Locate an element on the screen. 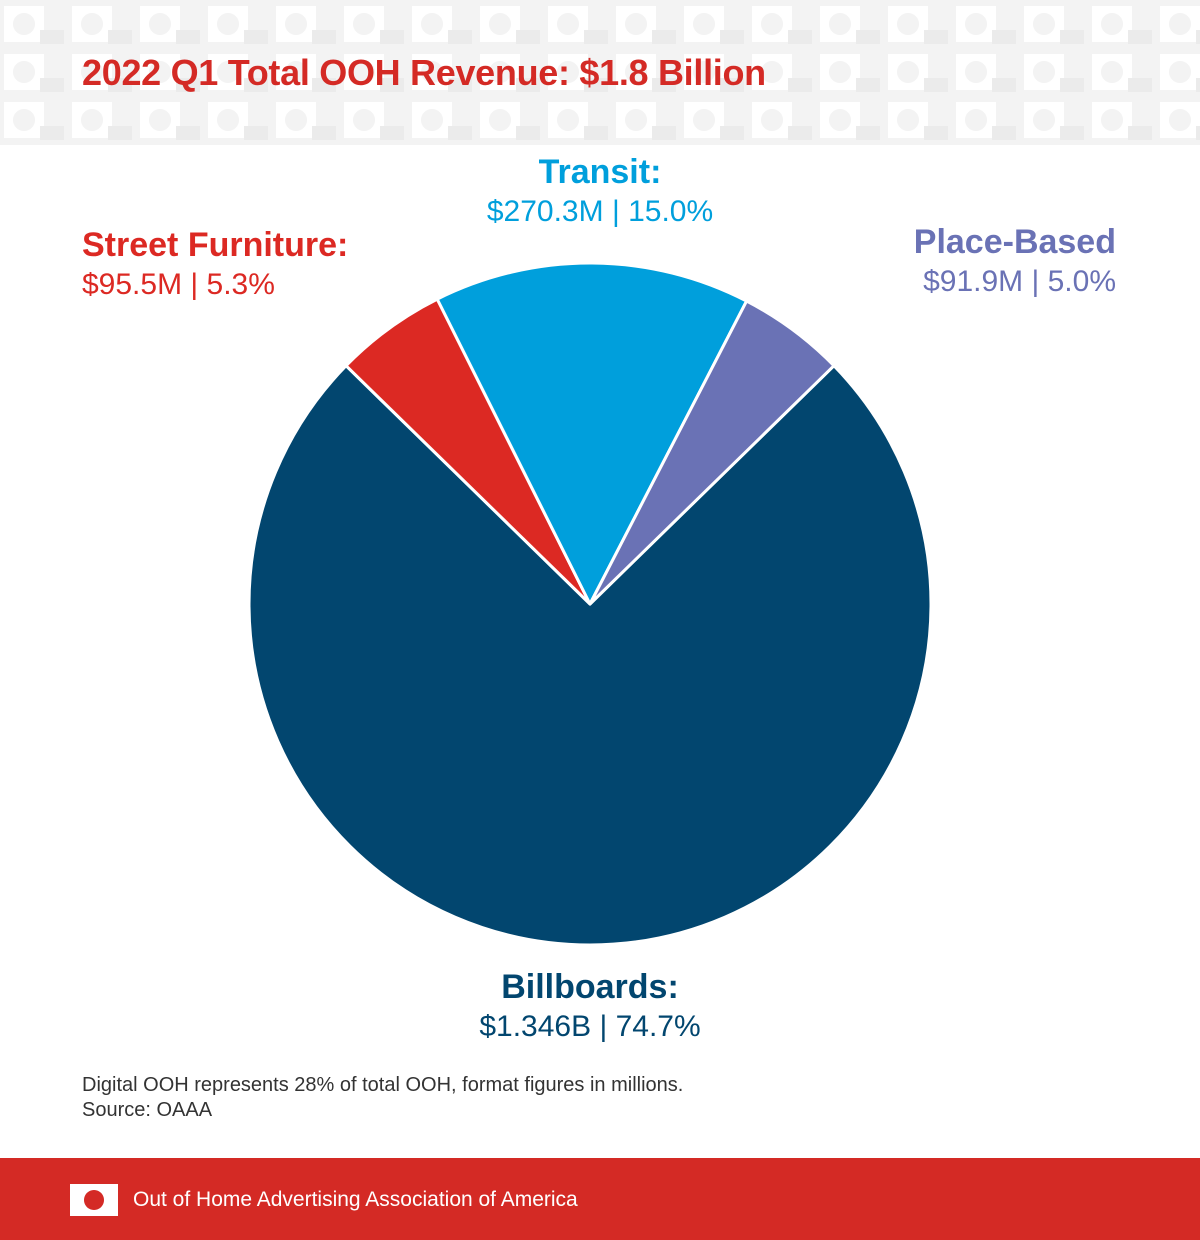 This screenshot has height=1240, width=1200. label-street-furniture-value: $95.5M | 5.3% is located at coordinates (178, 284).